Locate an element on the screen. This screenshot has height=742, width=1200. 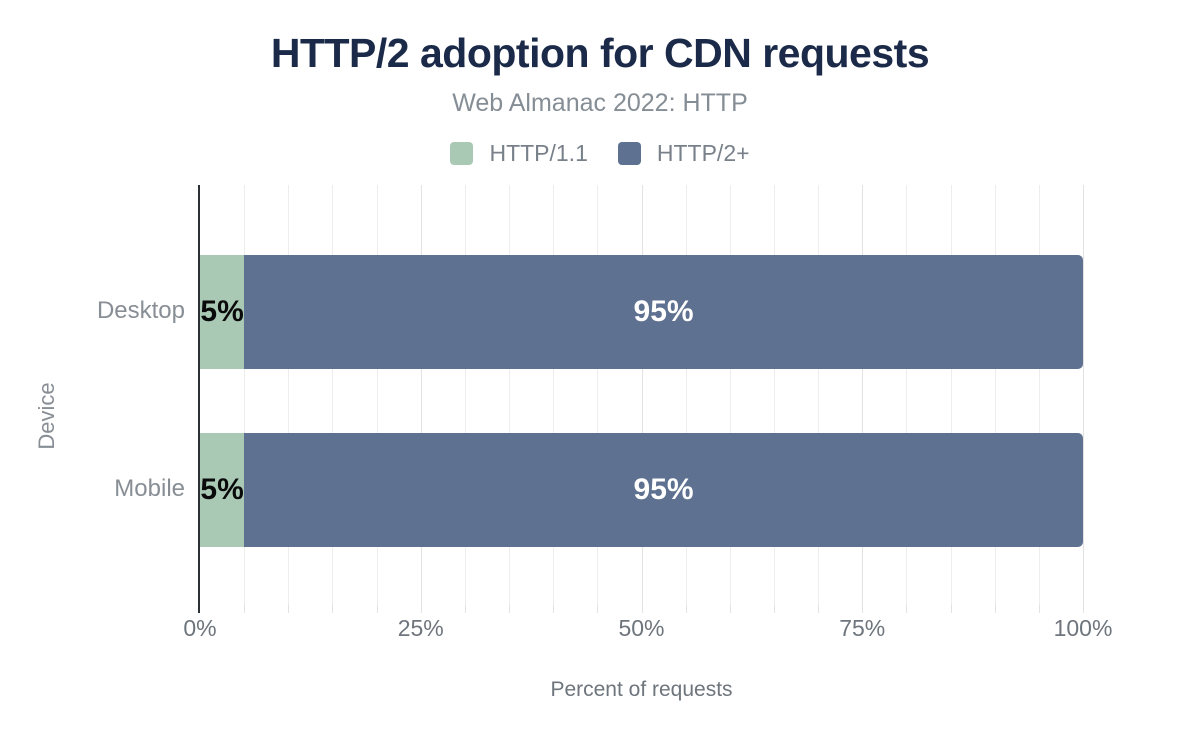
bar-mobile-http11-segment: 5% is located at coordinates (222, 490).